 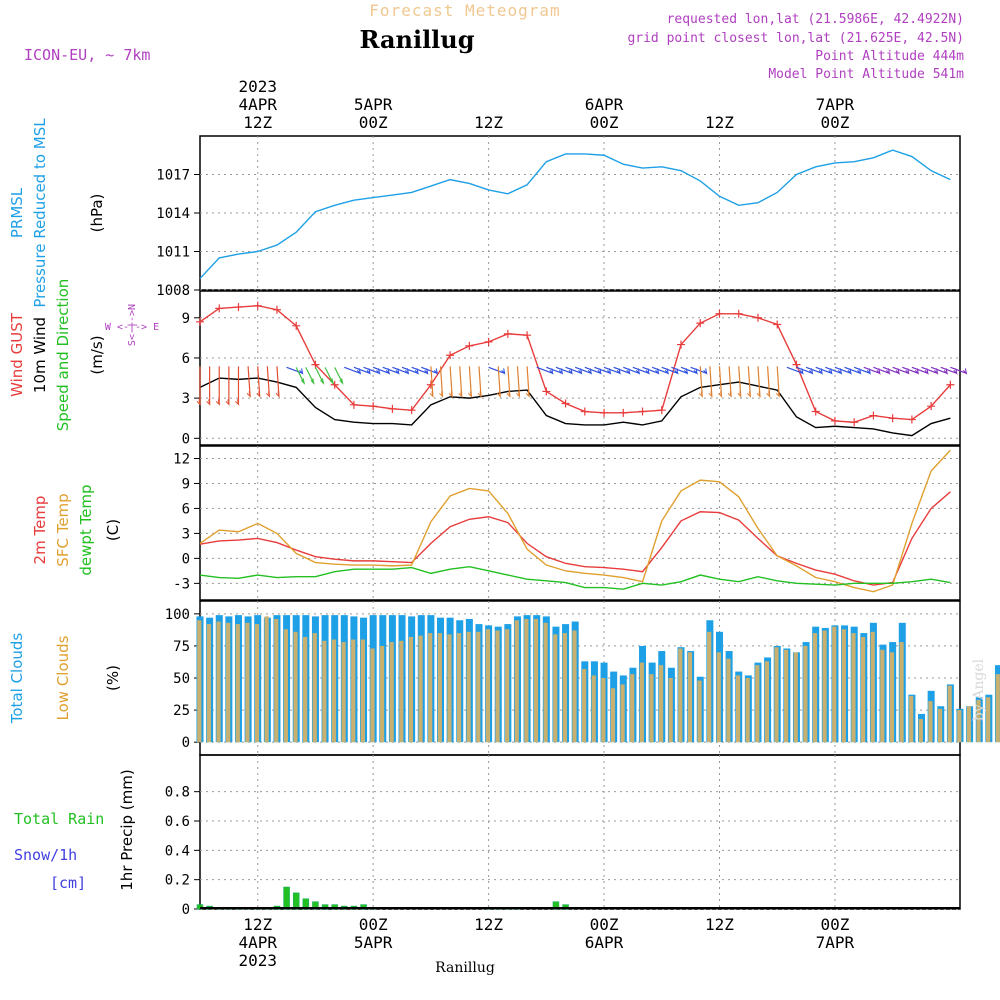 I want to click on bottom-time-label: 6APR, so click(x=604, y=942).